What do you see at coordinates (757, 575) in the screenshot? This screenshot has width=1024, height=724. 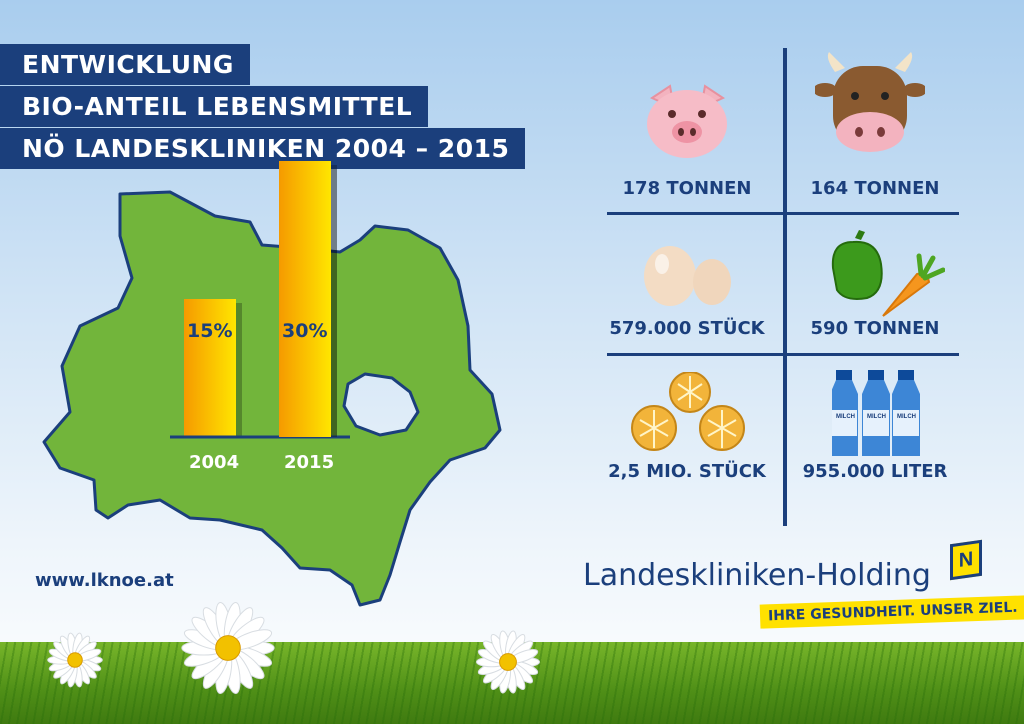 I see `brand-name: Landeskliniken-Holding` at bounding box center [757, 575].